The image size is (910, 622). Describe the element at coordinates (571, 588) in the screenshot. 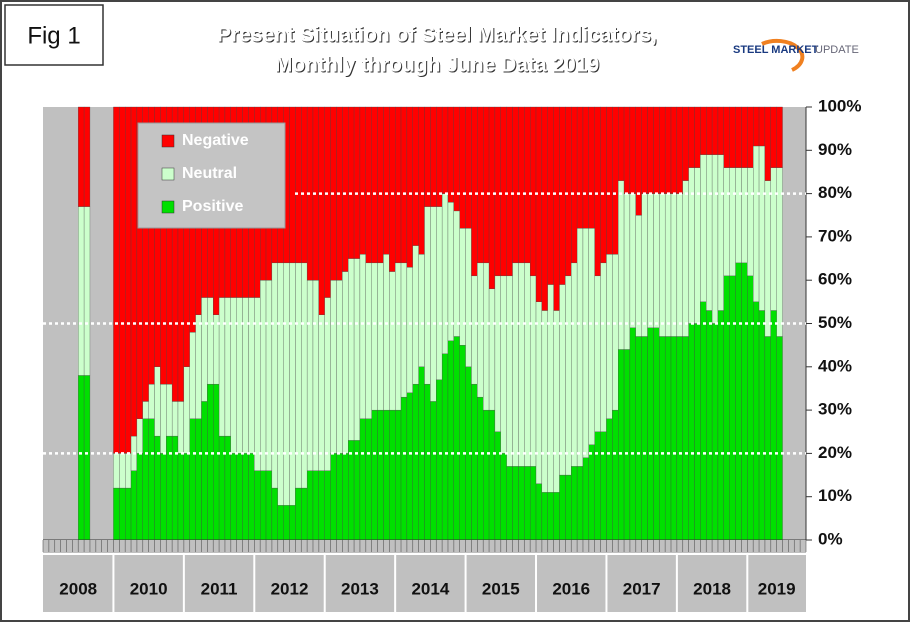

I see `x-group-label: 2016` at that location.